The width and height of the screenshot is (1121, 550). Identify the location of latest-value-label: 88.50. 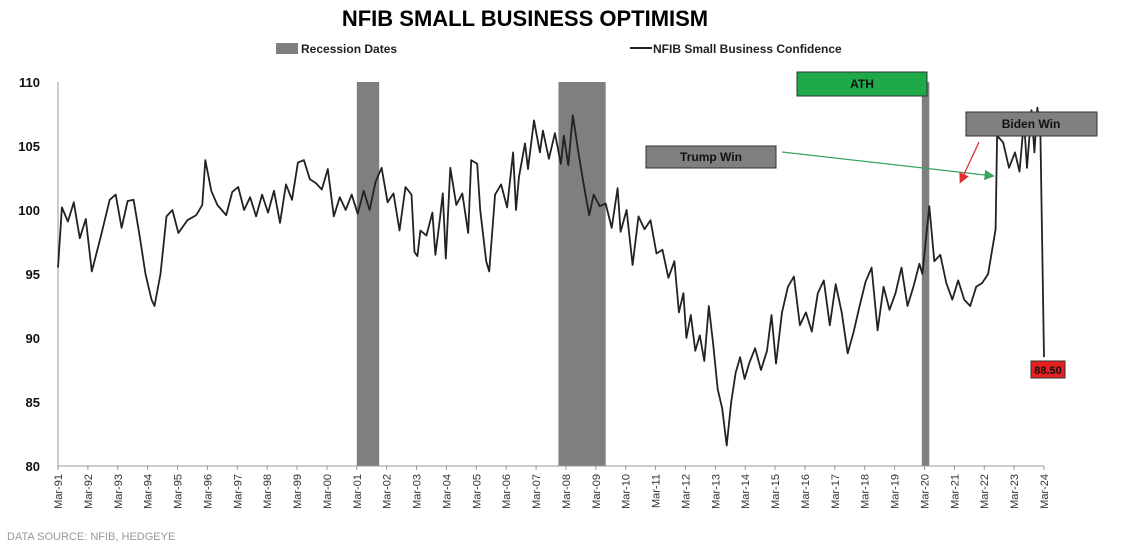
(1048, 371).